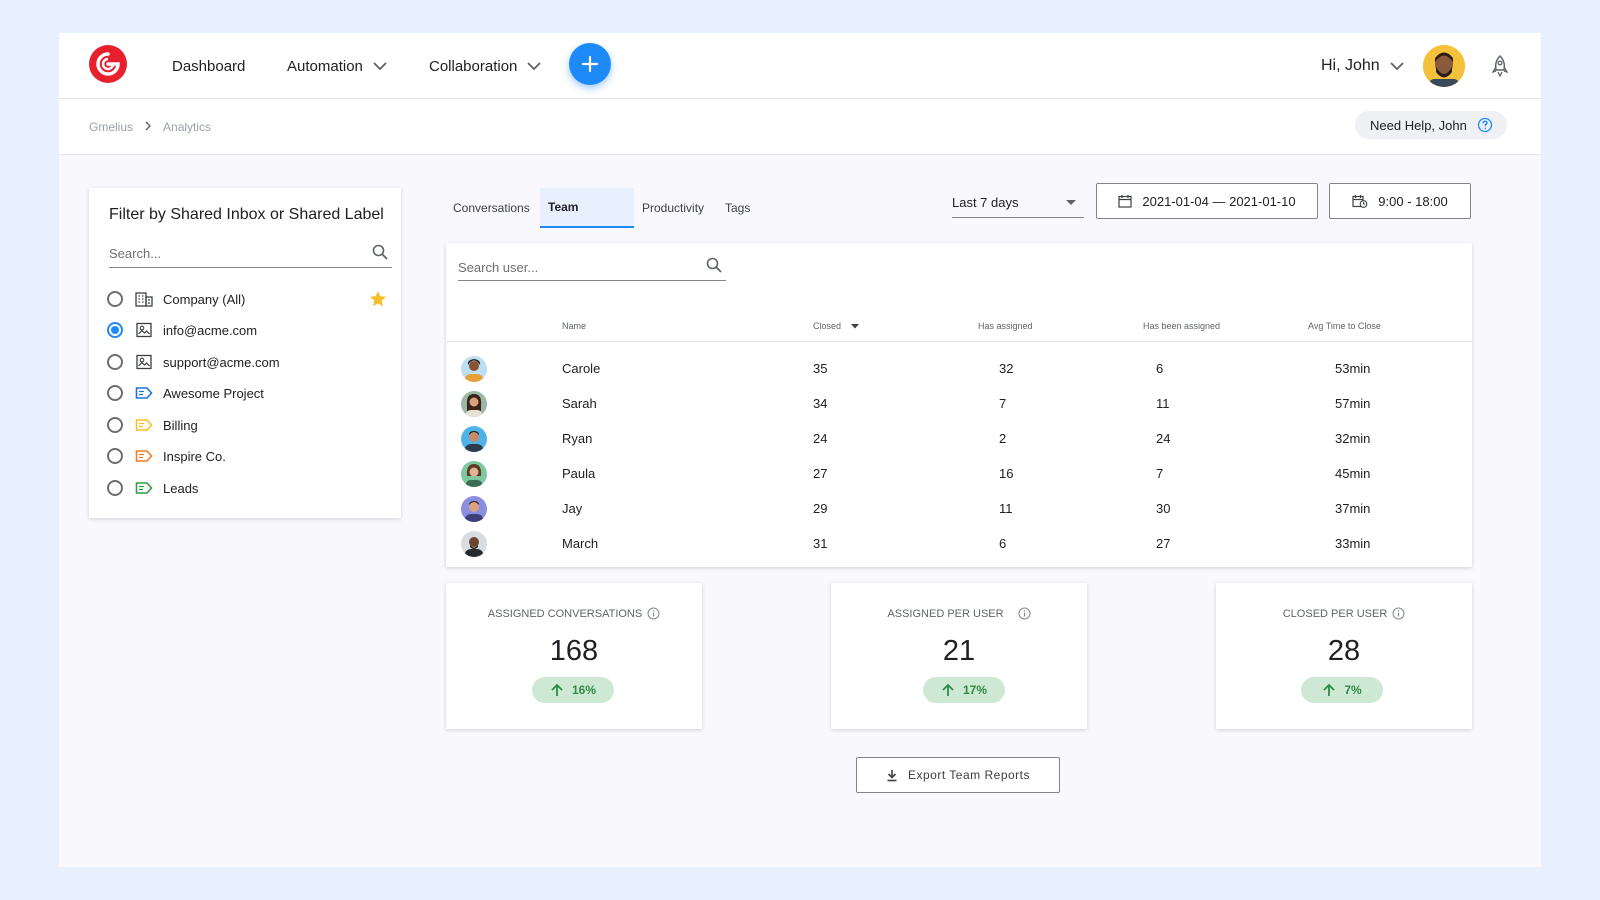  I want to click on user-name: Sarah, so click(579, 403).